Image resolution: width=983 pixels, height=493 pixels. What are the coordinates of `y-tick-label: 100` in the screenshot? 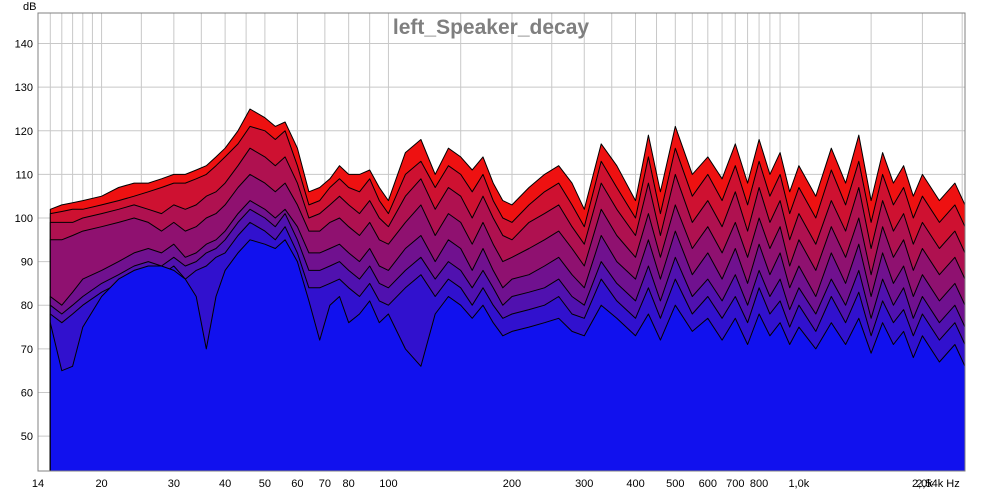 It's located at (24, 219).